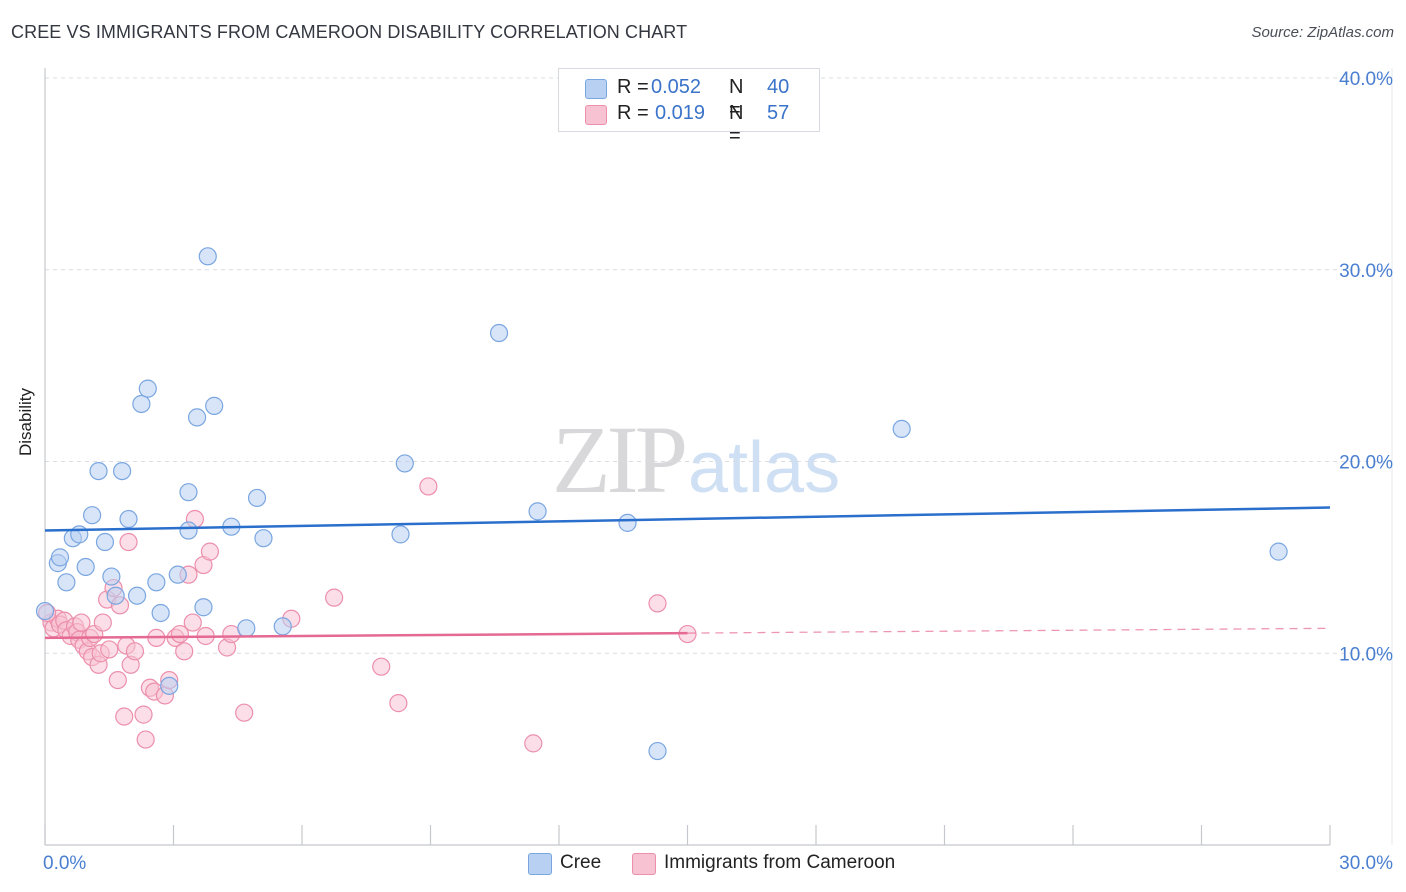  What do you see at coordinates (596, 89) in the screenshot?
I see `cree-swatch` at bounding box center [596, 89].